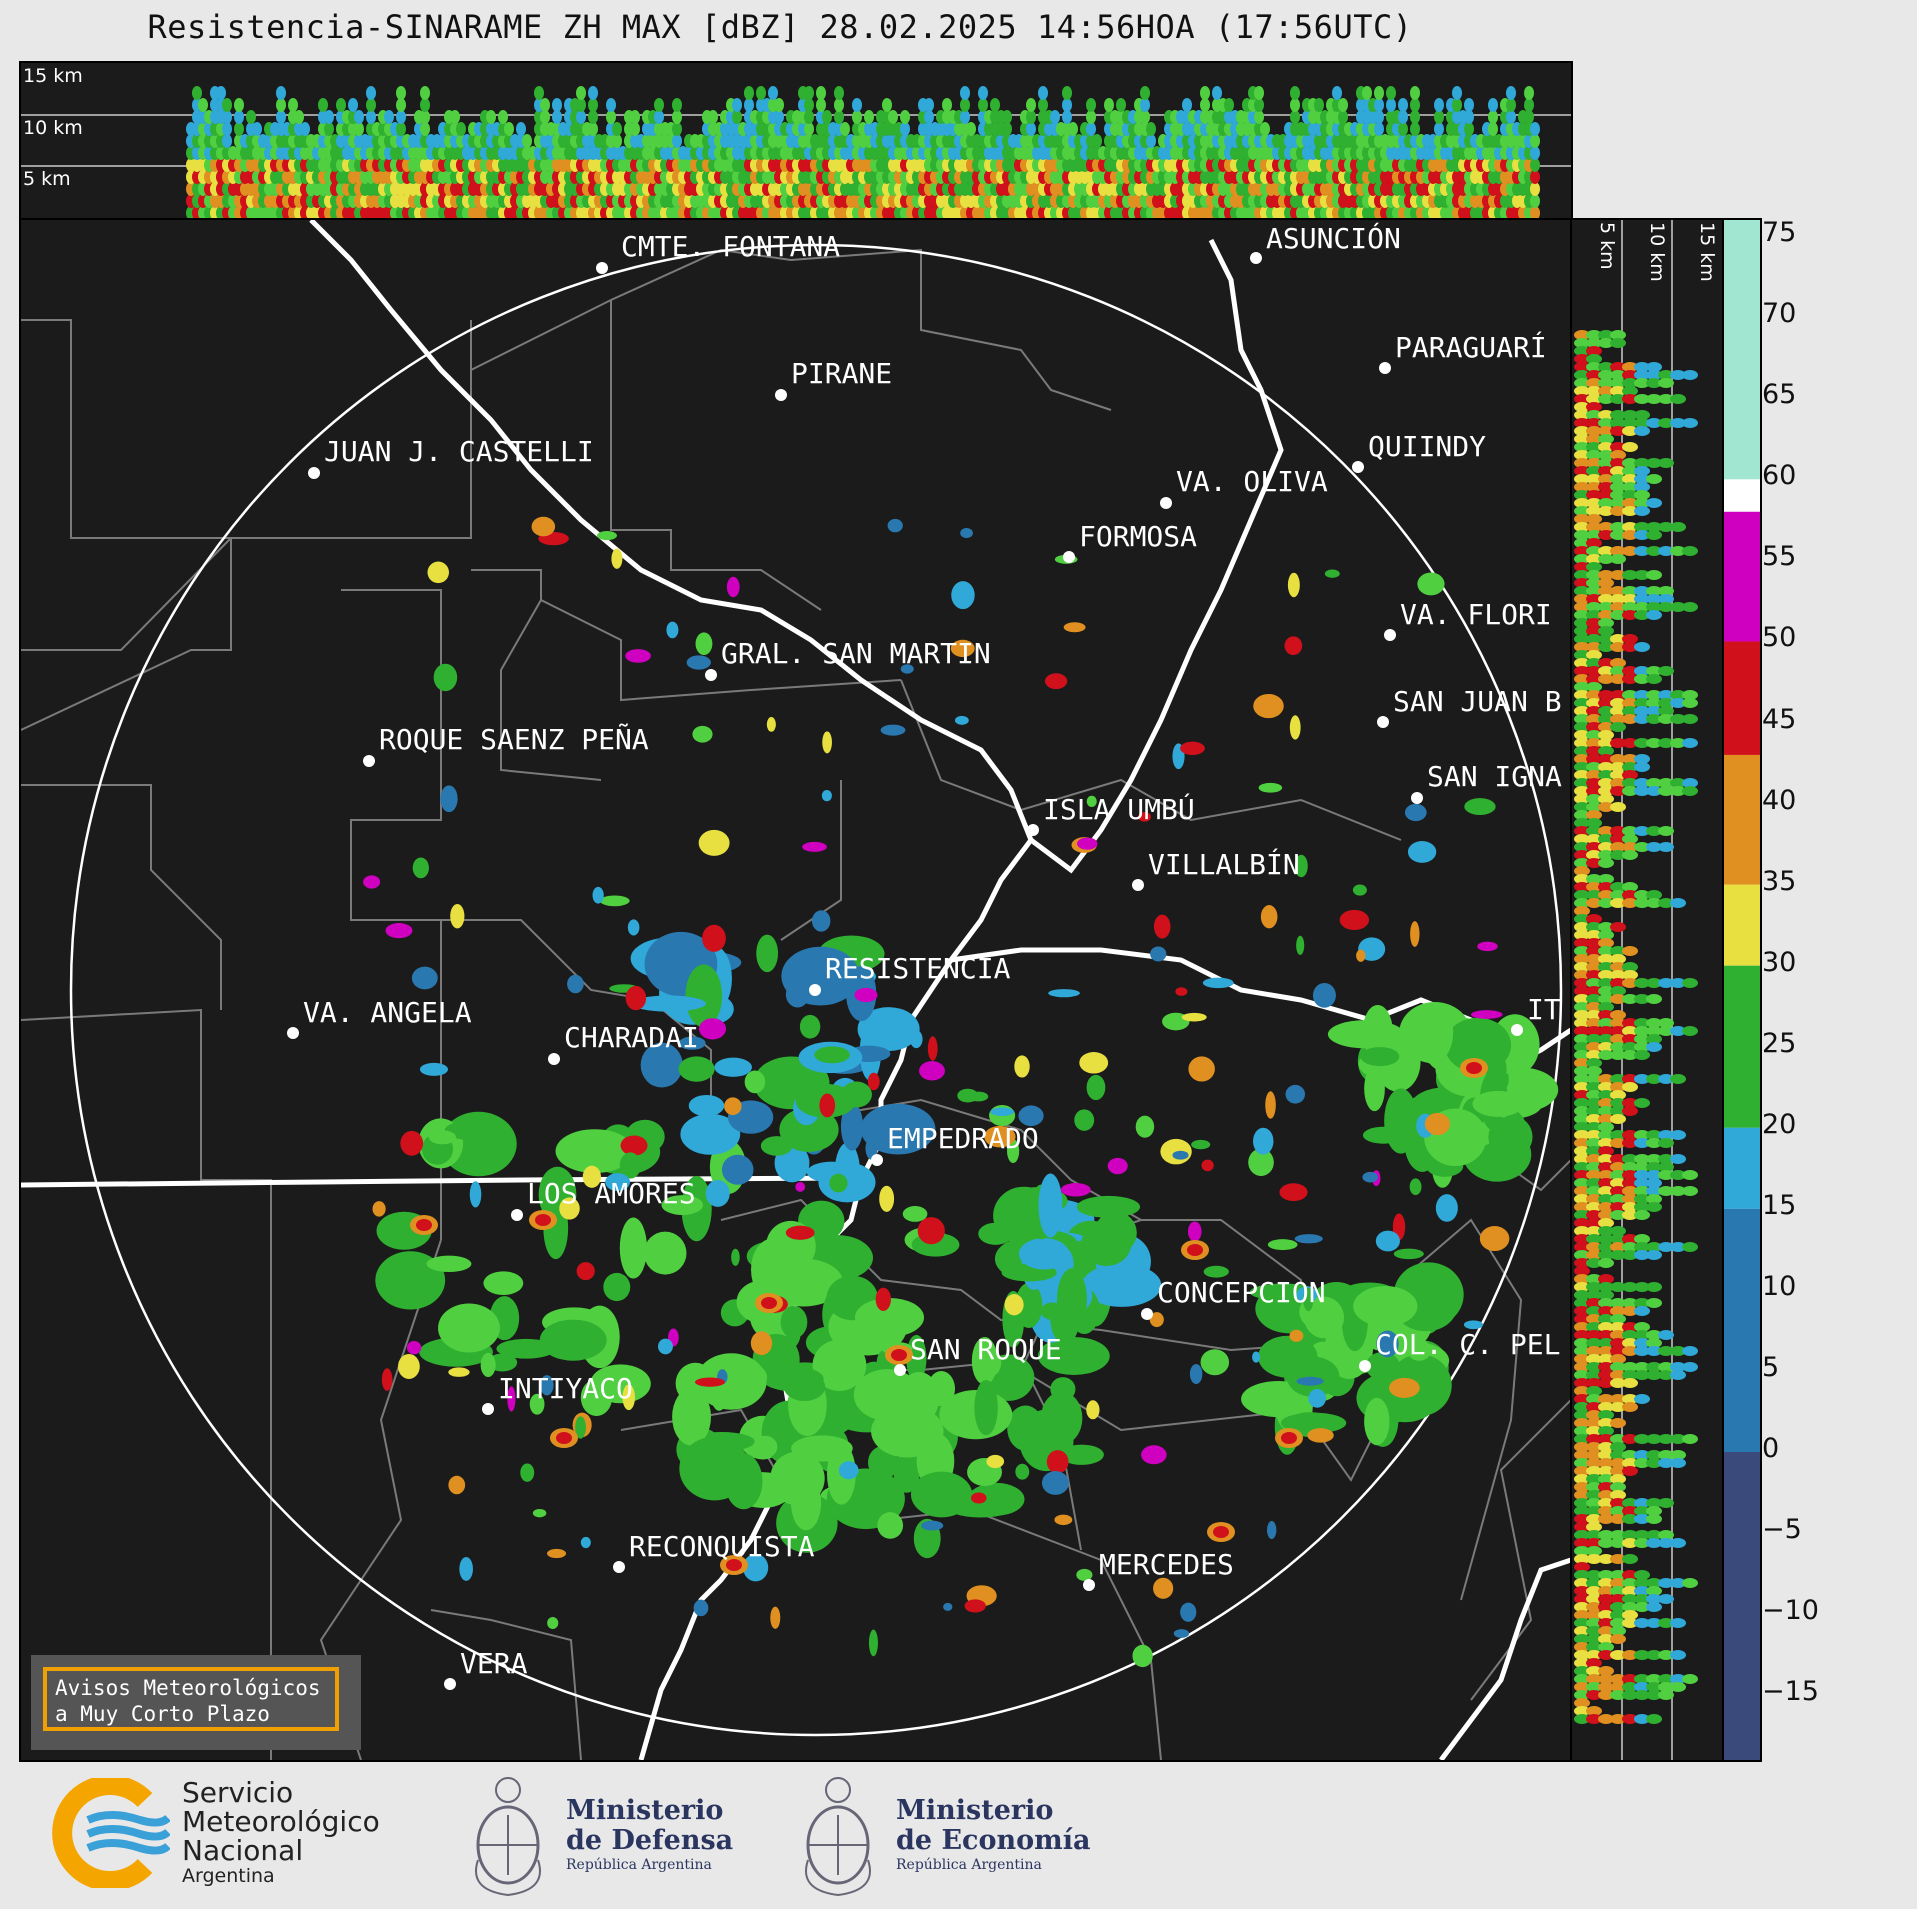  What do you see at coordinates (1779, 395) in the screenshot?
I see `colorbar-tick-label: 65` at bounding box center [1779, 395].